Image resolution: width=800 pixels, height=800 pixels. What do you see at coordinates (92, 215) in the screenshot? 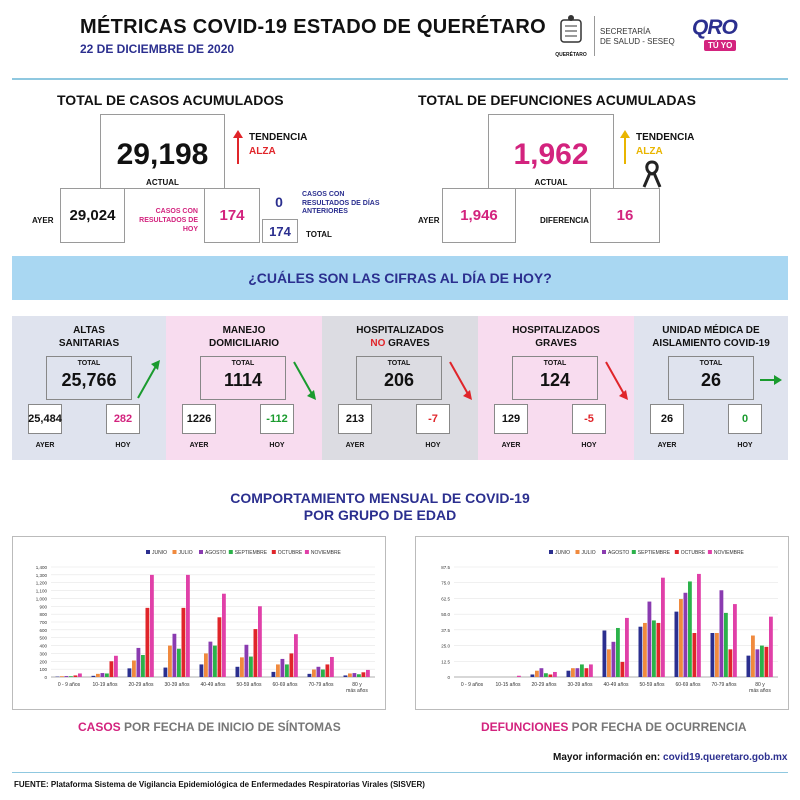
I see `casos-ayer-value: 29,024` at bounding box center [92, 215].